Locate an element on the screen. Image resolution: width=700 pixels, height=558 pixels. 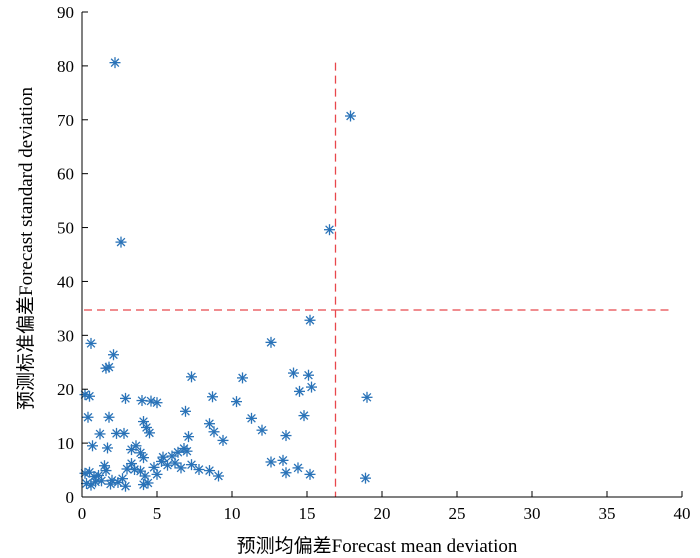
y-tick-label: 10 is located at coordinates (65, 443).